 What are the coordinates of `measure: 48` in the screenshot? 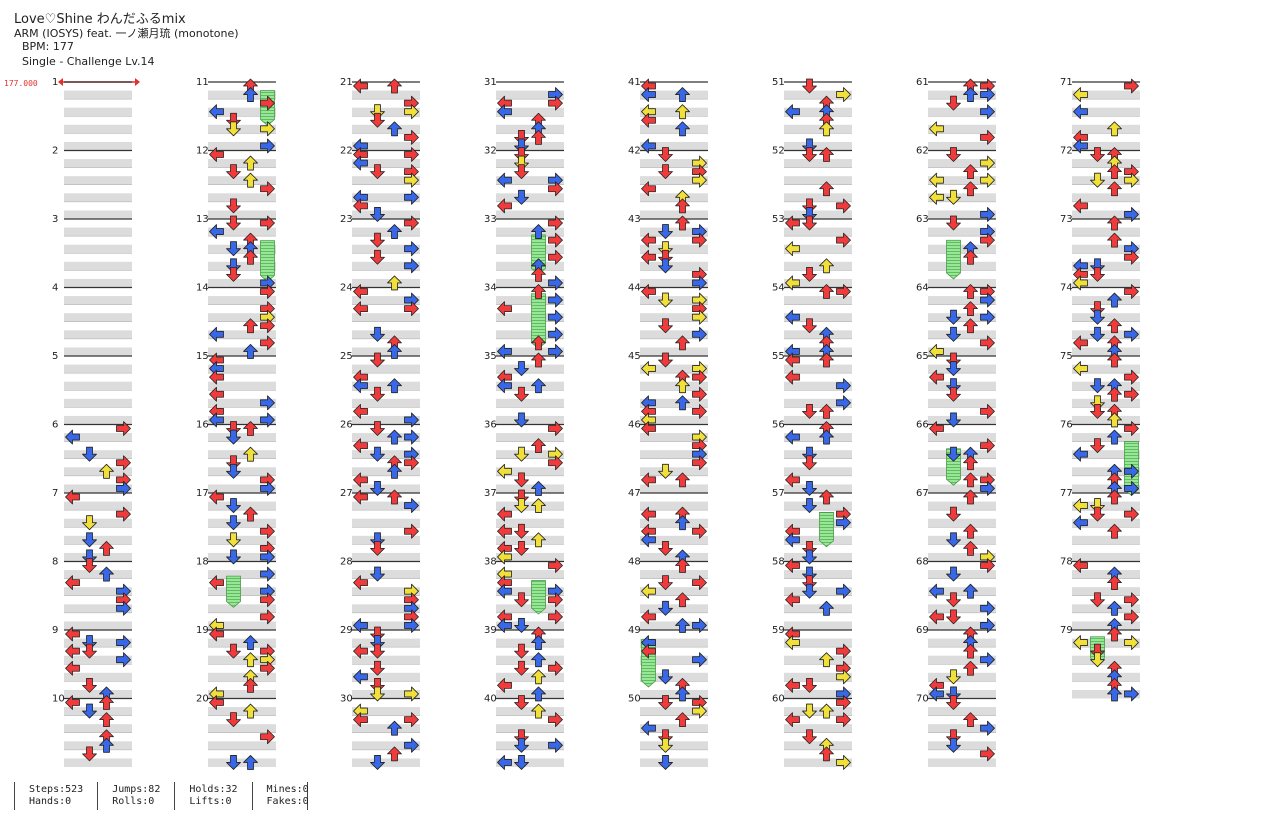 It's located at (668, 593).